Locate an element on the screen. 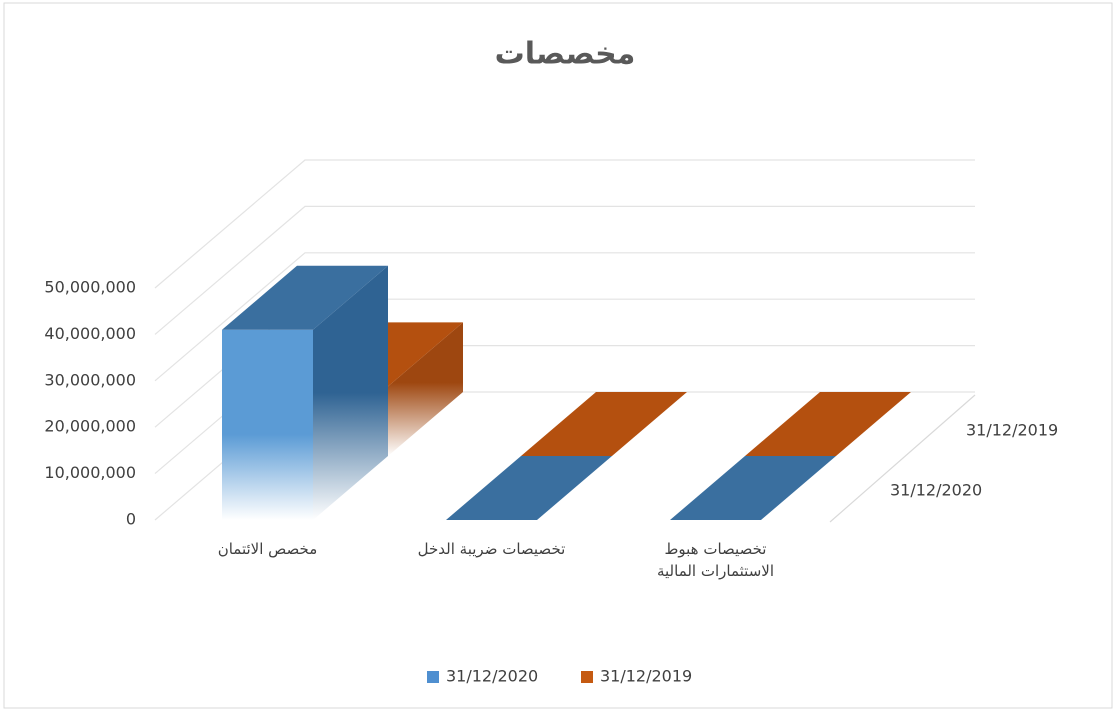 The image size is (1119, 713). x-tick-label: تخصيصات هبوط الاستثمارات المالية is located at coordinates (715, 560).